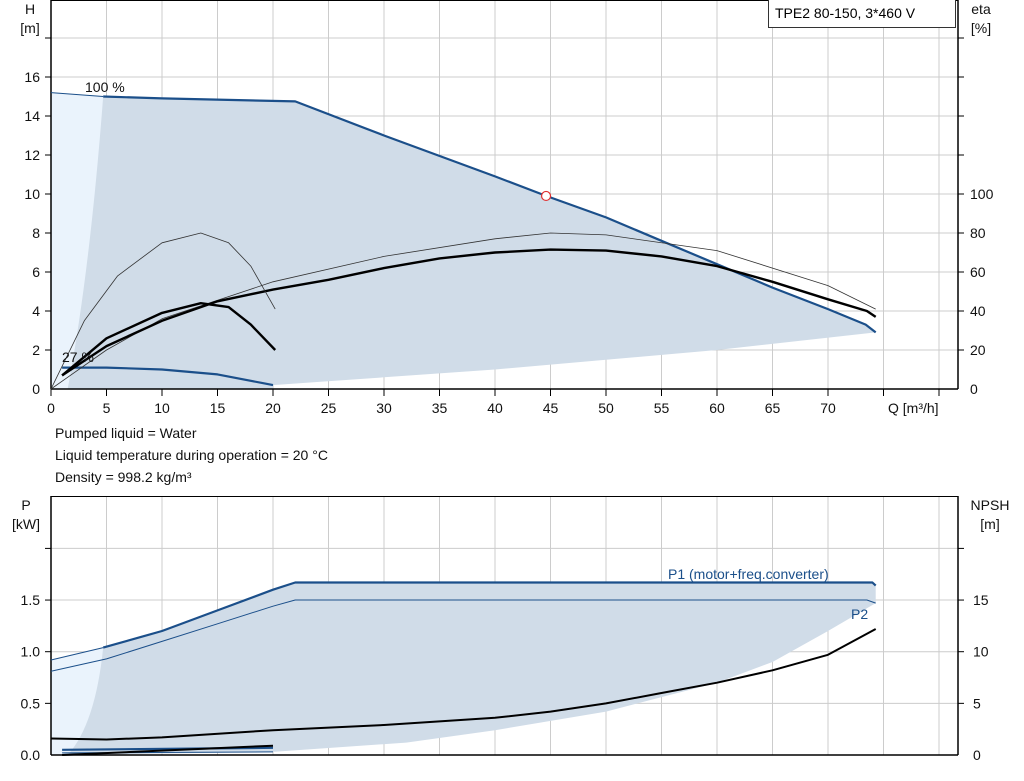 The width and height of the screenshot is (1024, 781). I want to click on qh-min-curve, so click(168, 376).